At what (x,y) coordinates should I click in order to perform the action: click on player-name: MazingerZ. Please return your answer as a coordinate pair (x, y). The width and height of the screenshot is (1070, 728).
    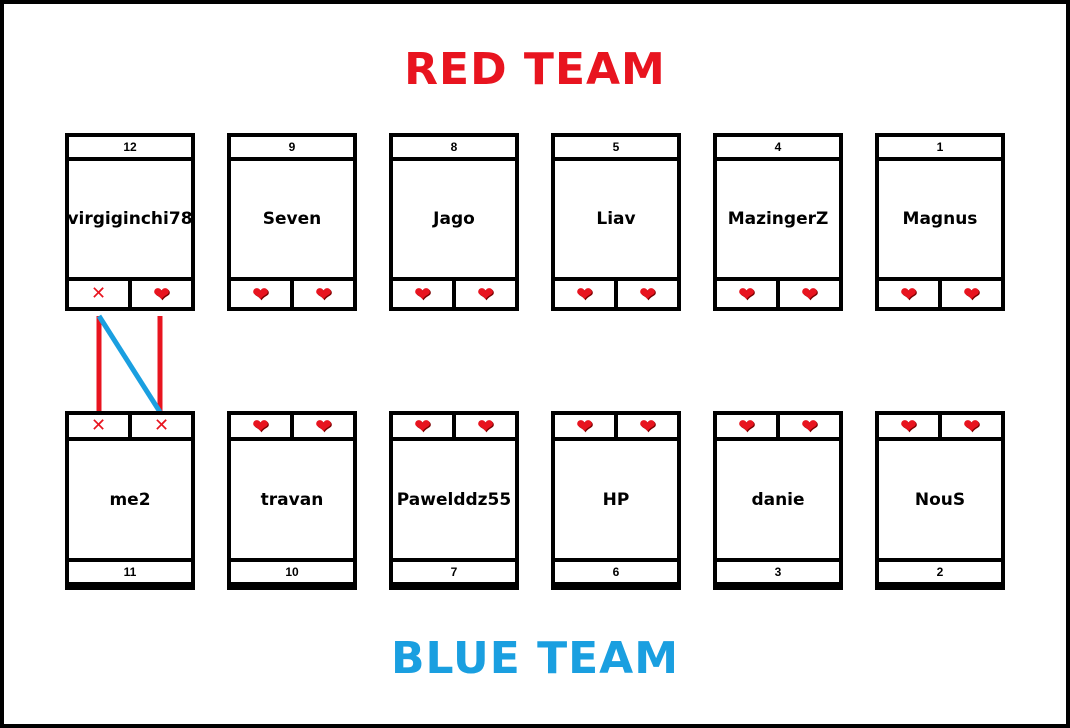
    Looking at the image, I should click on (778, 221).